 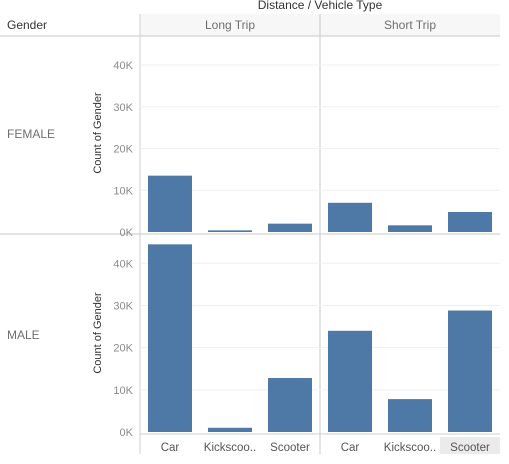 What do you see at coordinates (470, 448) in the screenshot?
I see `x-tick-label-short-trip-scooter: Scooter` at bounding box center [470, 448].